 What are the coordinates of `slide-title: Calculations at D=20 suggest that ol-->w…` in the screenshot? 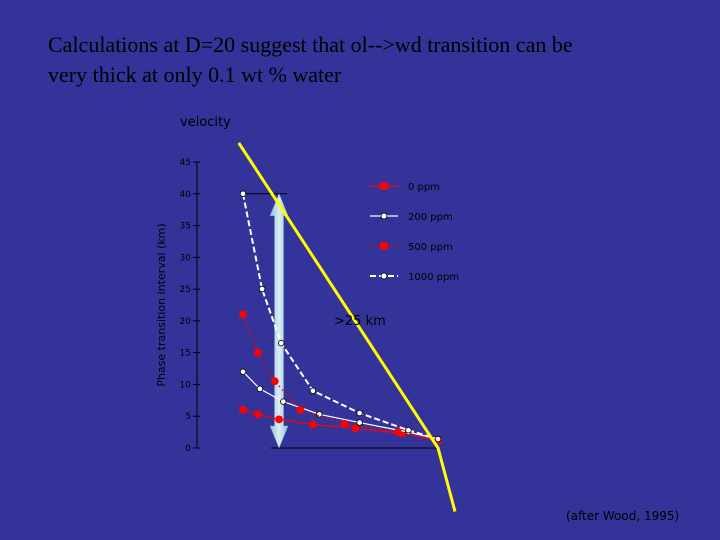 It's located at (368, 60).